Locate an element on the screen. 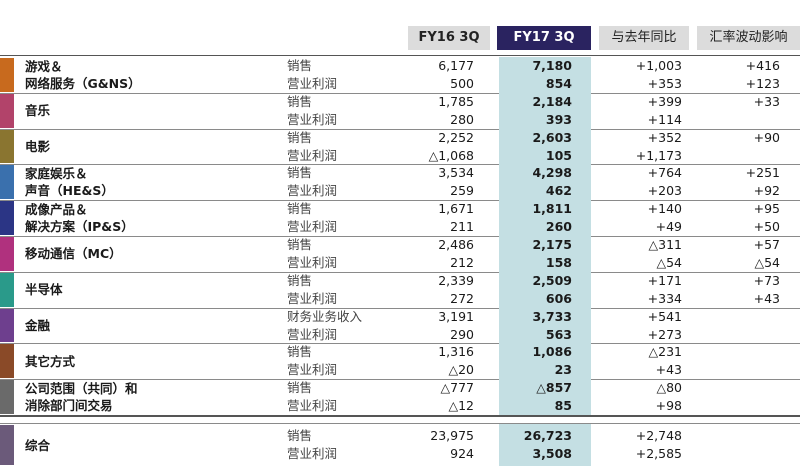  fy17-value: 260 is located at coordinates (558, 227).